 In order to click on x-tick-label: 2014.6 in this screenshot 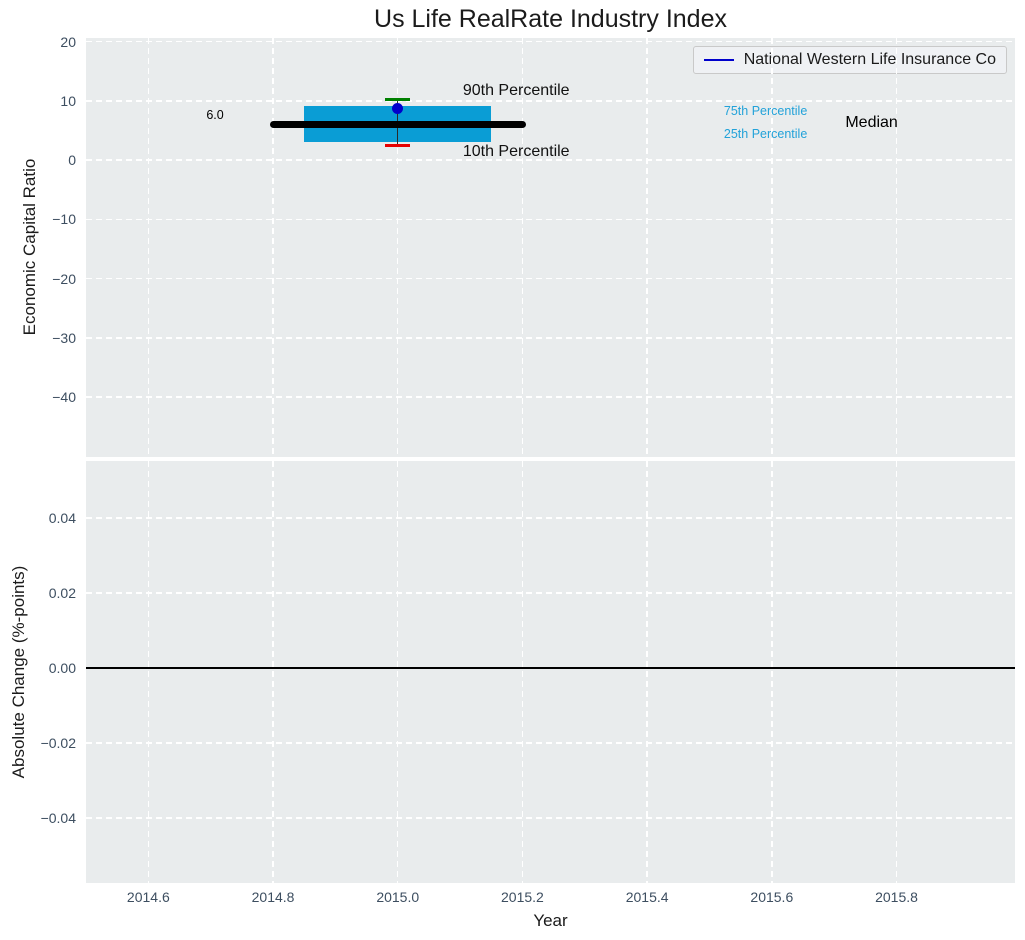, I will do `click(148, 897)`.